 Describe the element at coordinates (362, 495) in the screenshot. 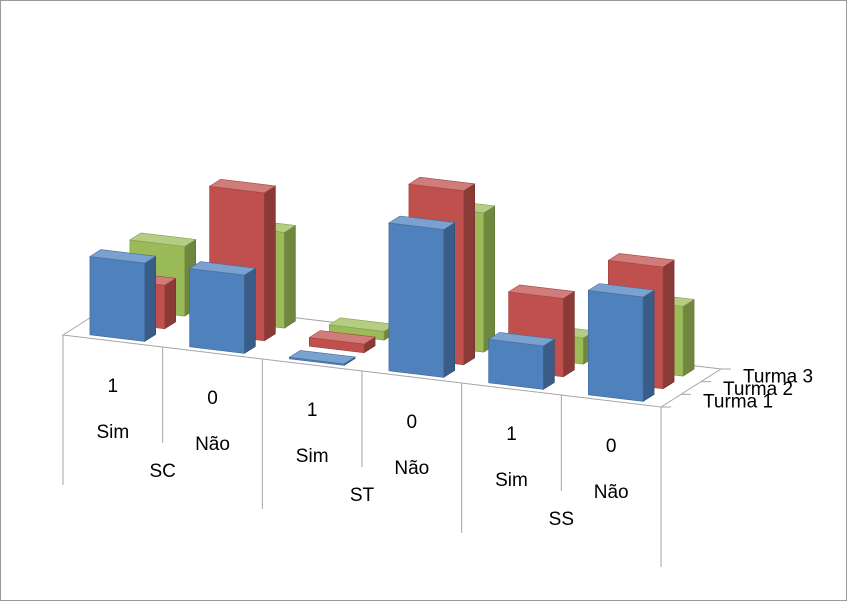

I see `group-label: ST` at that location.